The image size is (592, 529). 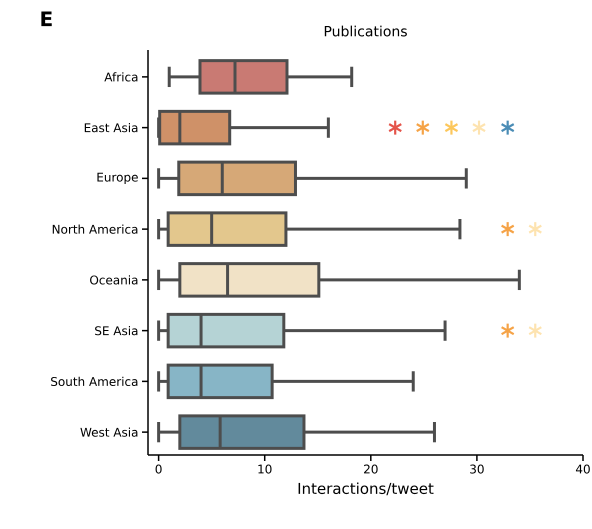 I want to click on y-tick-label: South America, so click(x=94, y=381).